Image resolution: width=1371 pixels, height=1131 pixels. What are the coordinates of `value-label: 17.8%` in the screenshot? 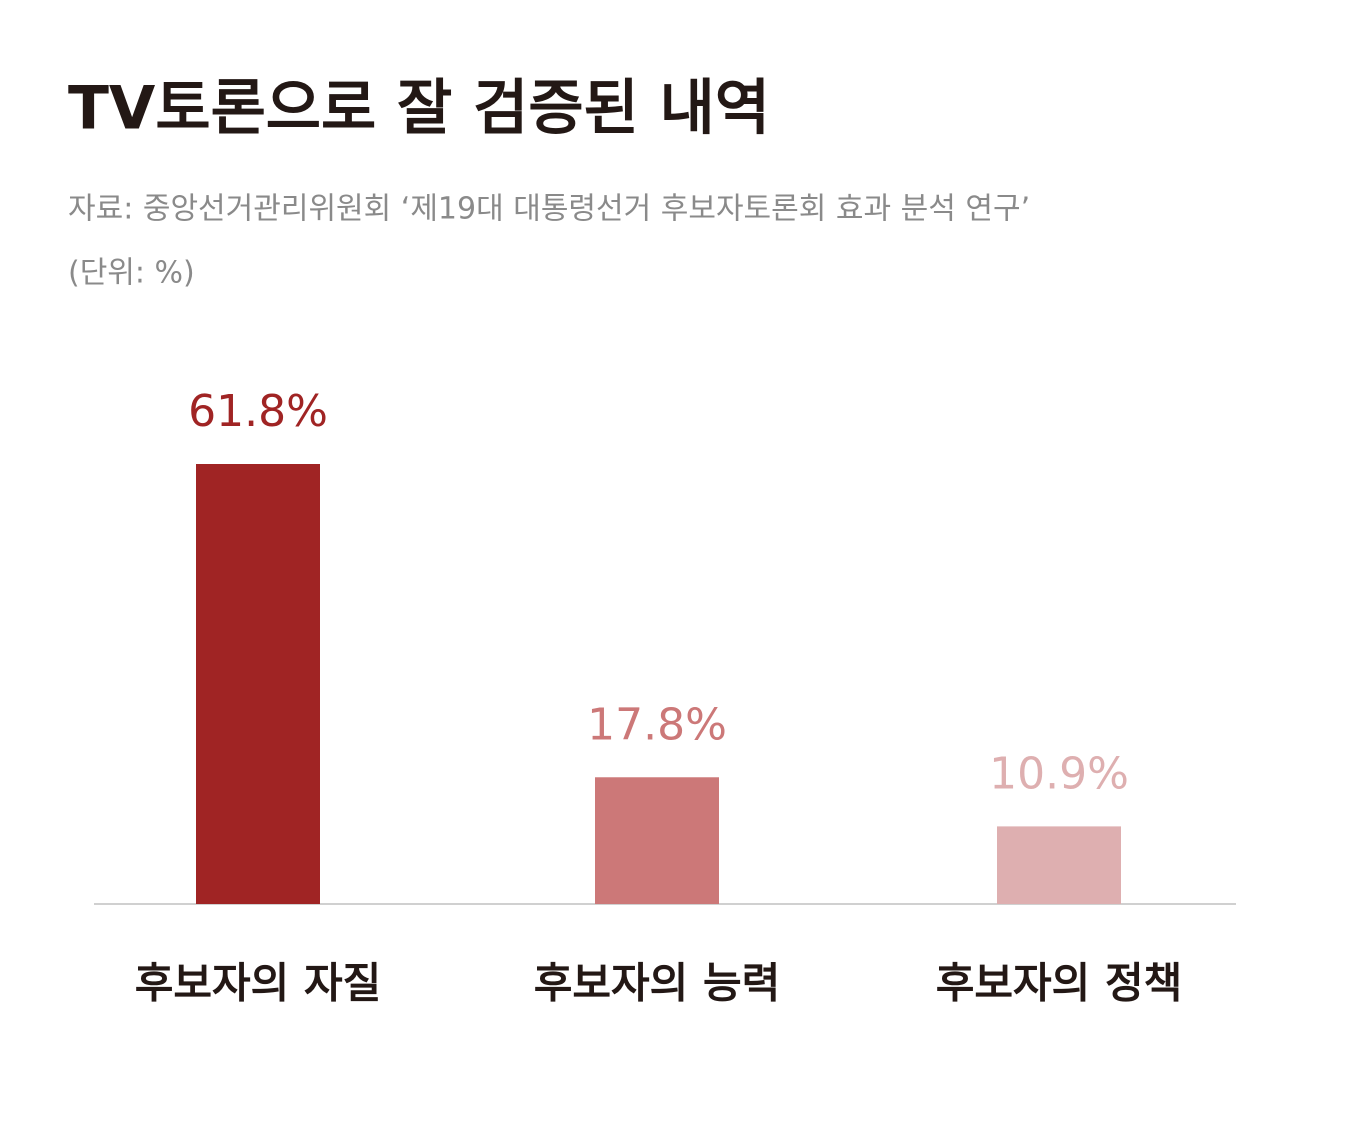 It's located at (657, 724).